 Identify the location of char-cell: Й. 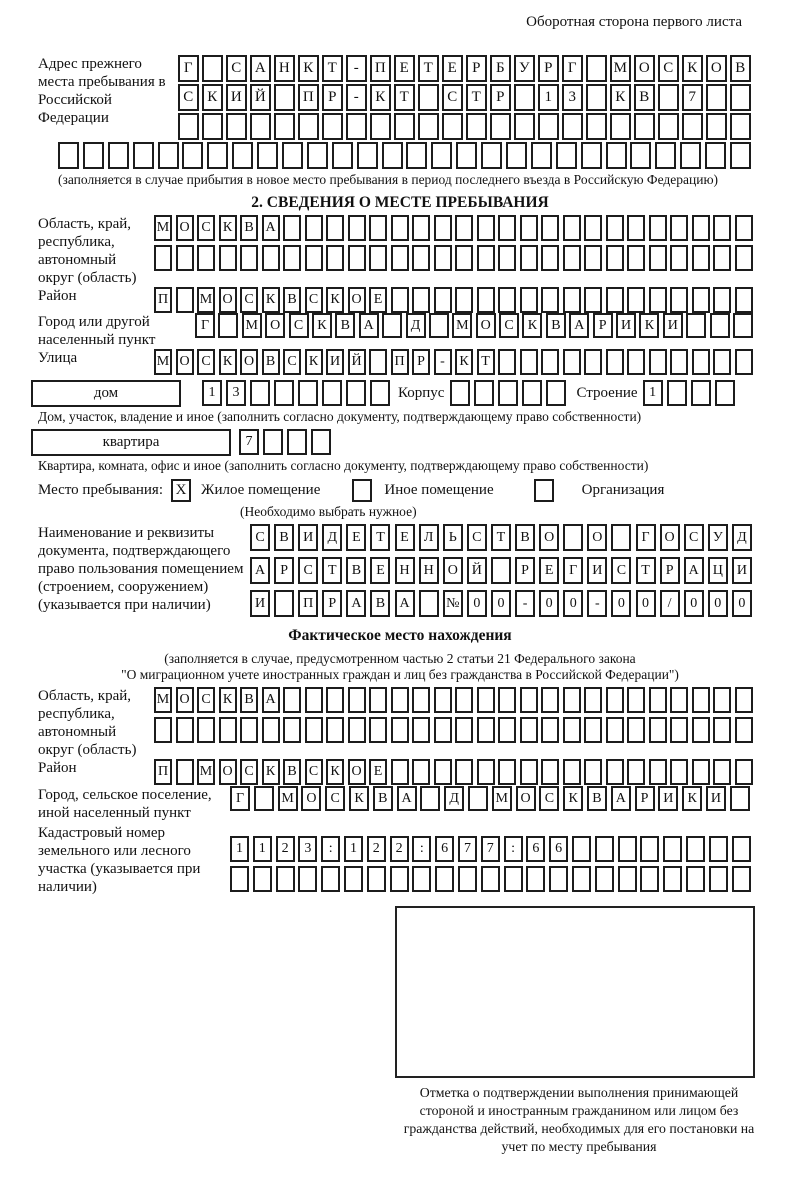
(356, 362).